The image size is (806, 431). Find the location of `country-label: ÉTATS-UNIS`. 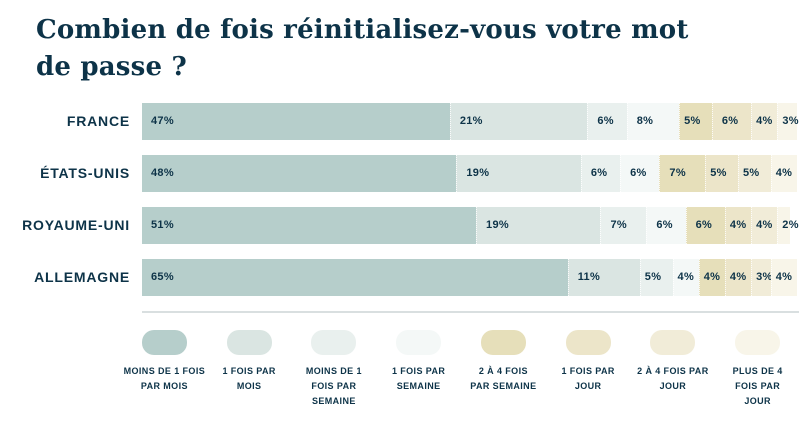

country-label: ÉTATS-UNIS is located at coordinates (85, 173).